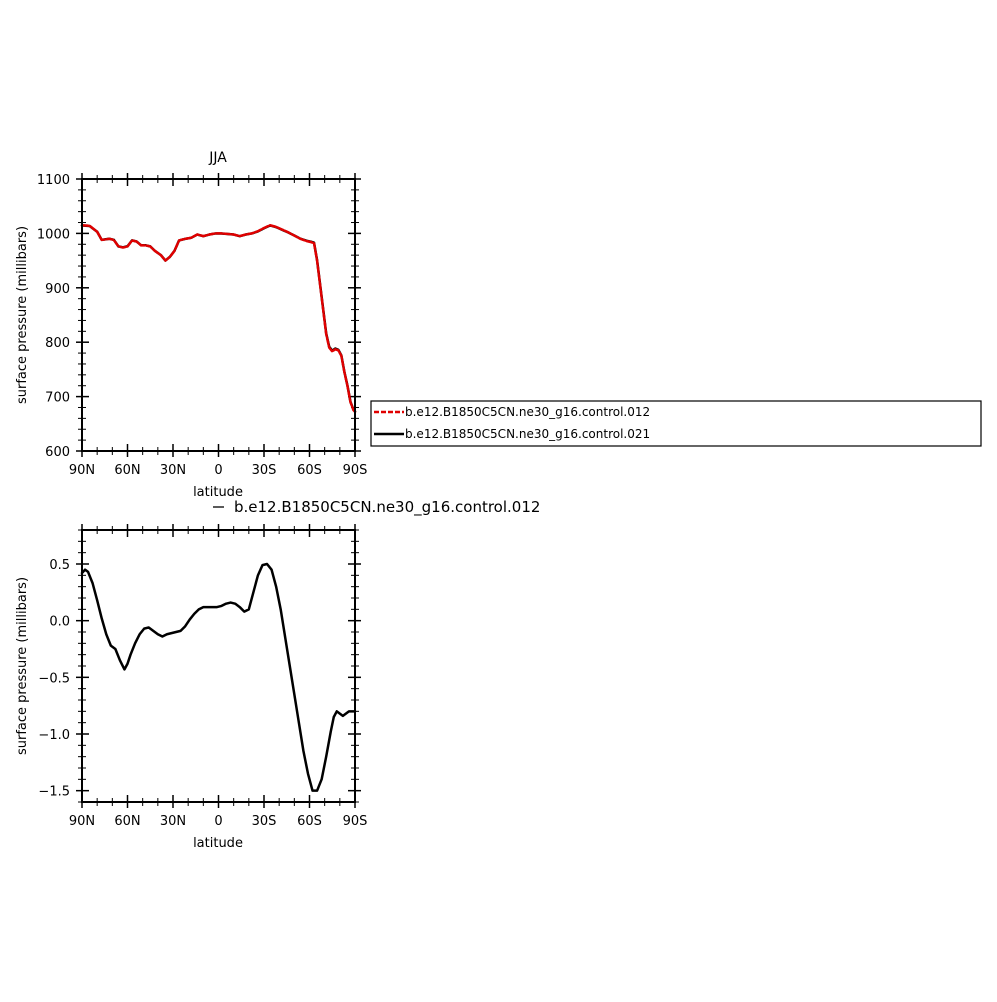  What do you see at coordinates (82, 821) in the screenshot?
I see `bottom-x-tick-label: 90N` at bounding box center [82, 821].